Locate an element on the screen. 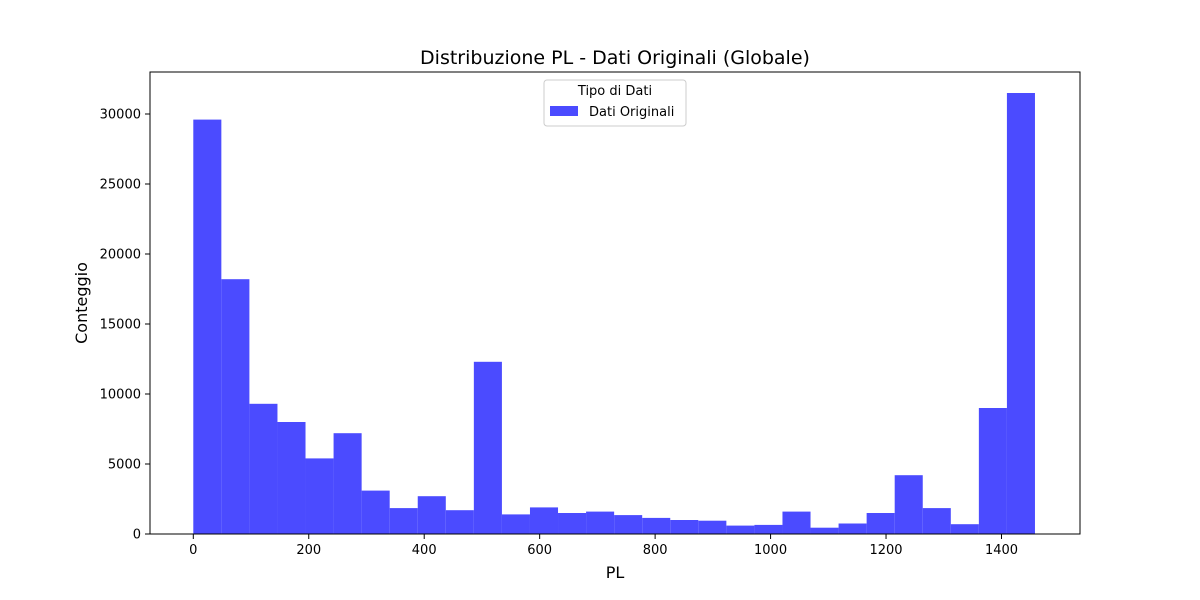 This screenshot has width=1200, height=600. x-tick-label: 1200 is located at coordinates (885, 550).